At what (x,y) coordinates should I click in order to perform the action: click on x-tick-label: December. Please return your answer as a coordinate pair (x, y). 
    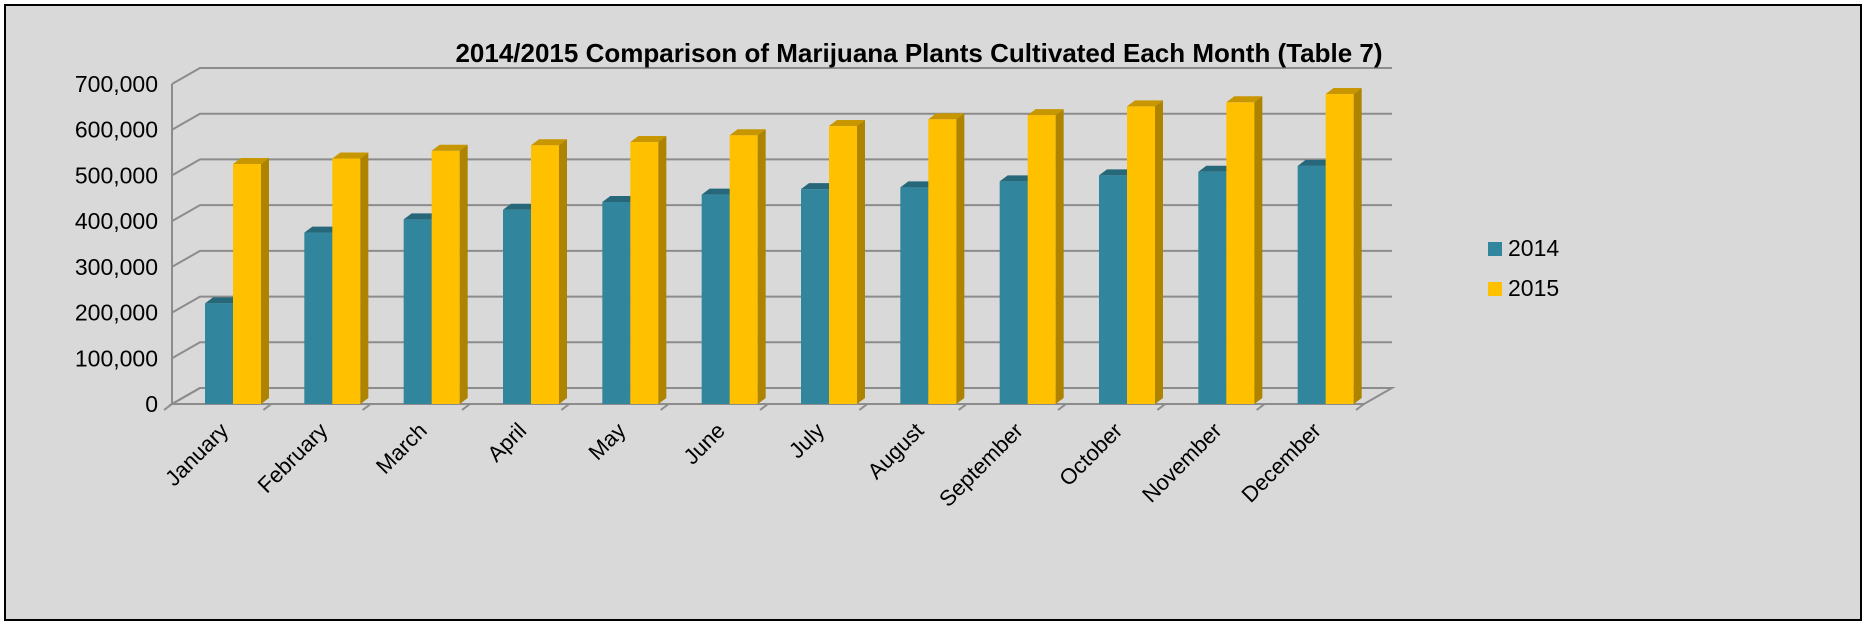
    Looking at the image, I should click on (1280, 462).